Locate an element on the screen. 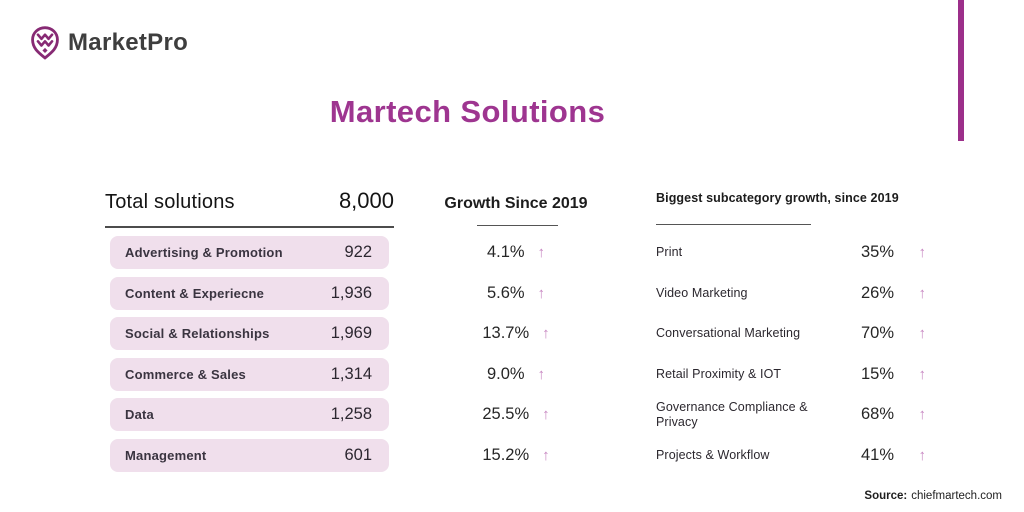 Image resolution: width=1024 pixels, height=512 pixels. table-row: Social & Relationships 1,969 is located at coordinates (249, 333).